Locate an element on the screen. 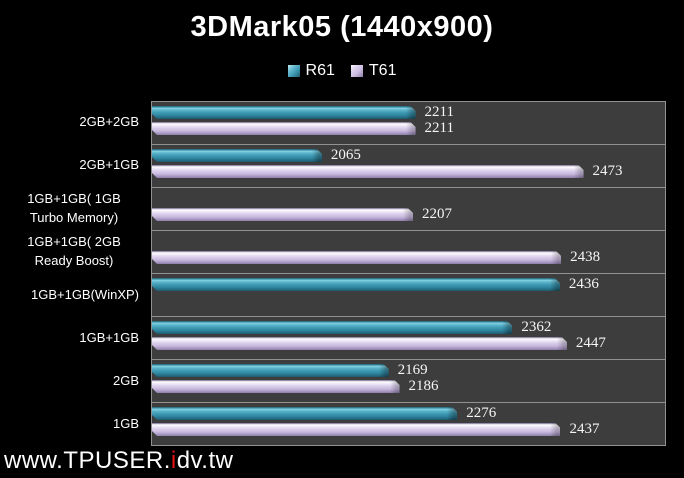 The width and height of the screenshot is (684, 478). category-band: 2211 2211 is located at coordinates (408, 123).